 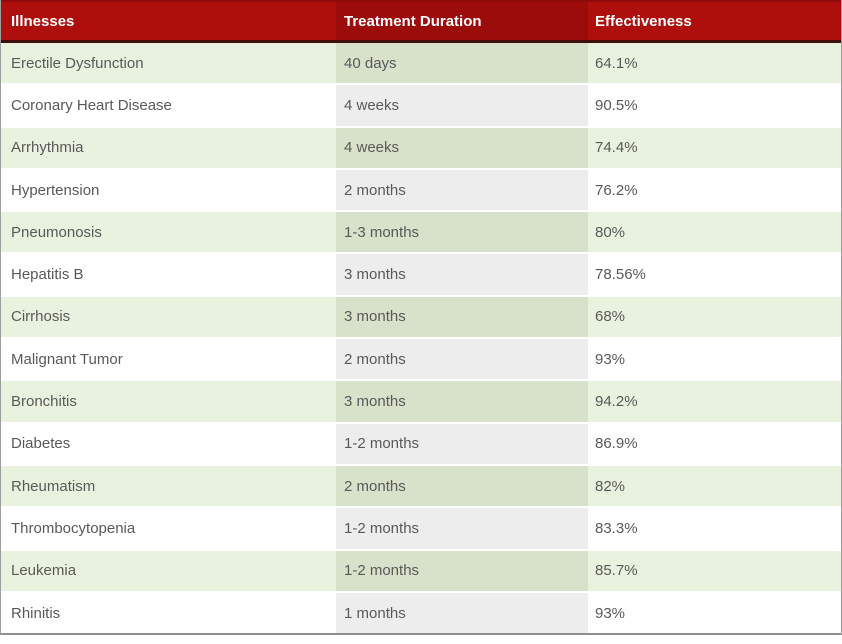 I want to click on table-row: Malignant Tumor 2 months 93%, so click(x=421, y=358).